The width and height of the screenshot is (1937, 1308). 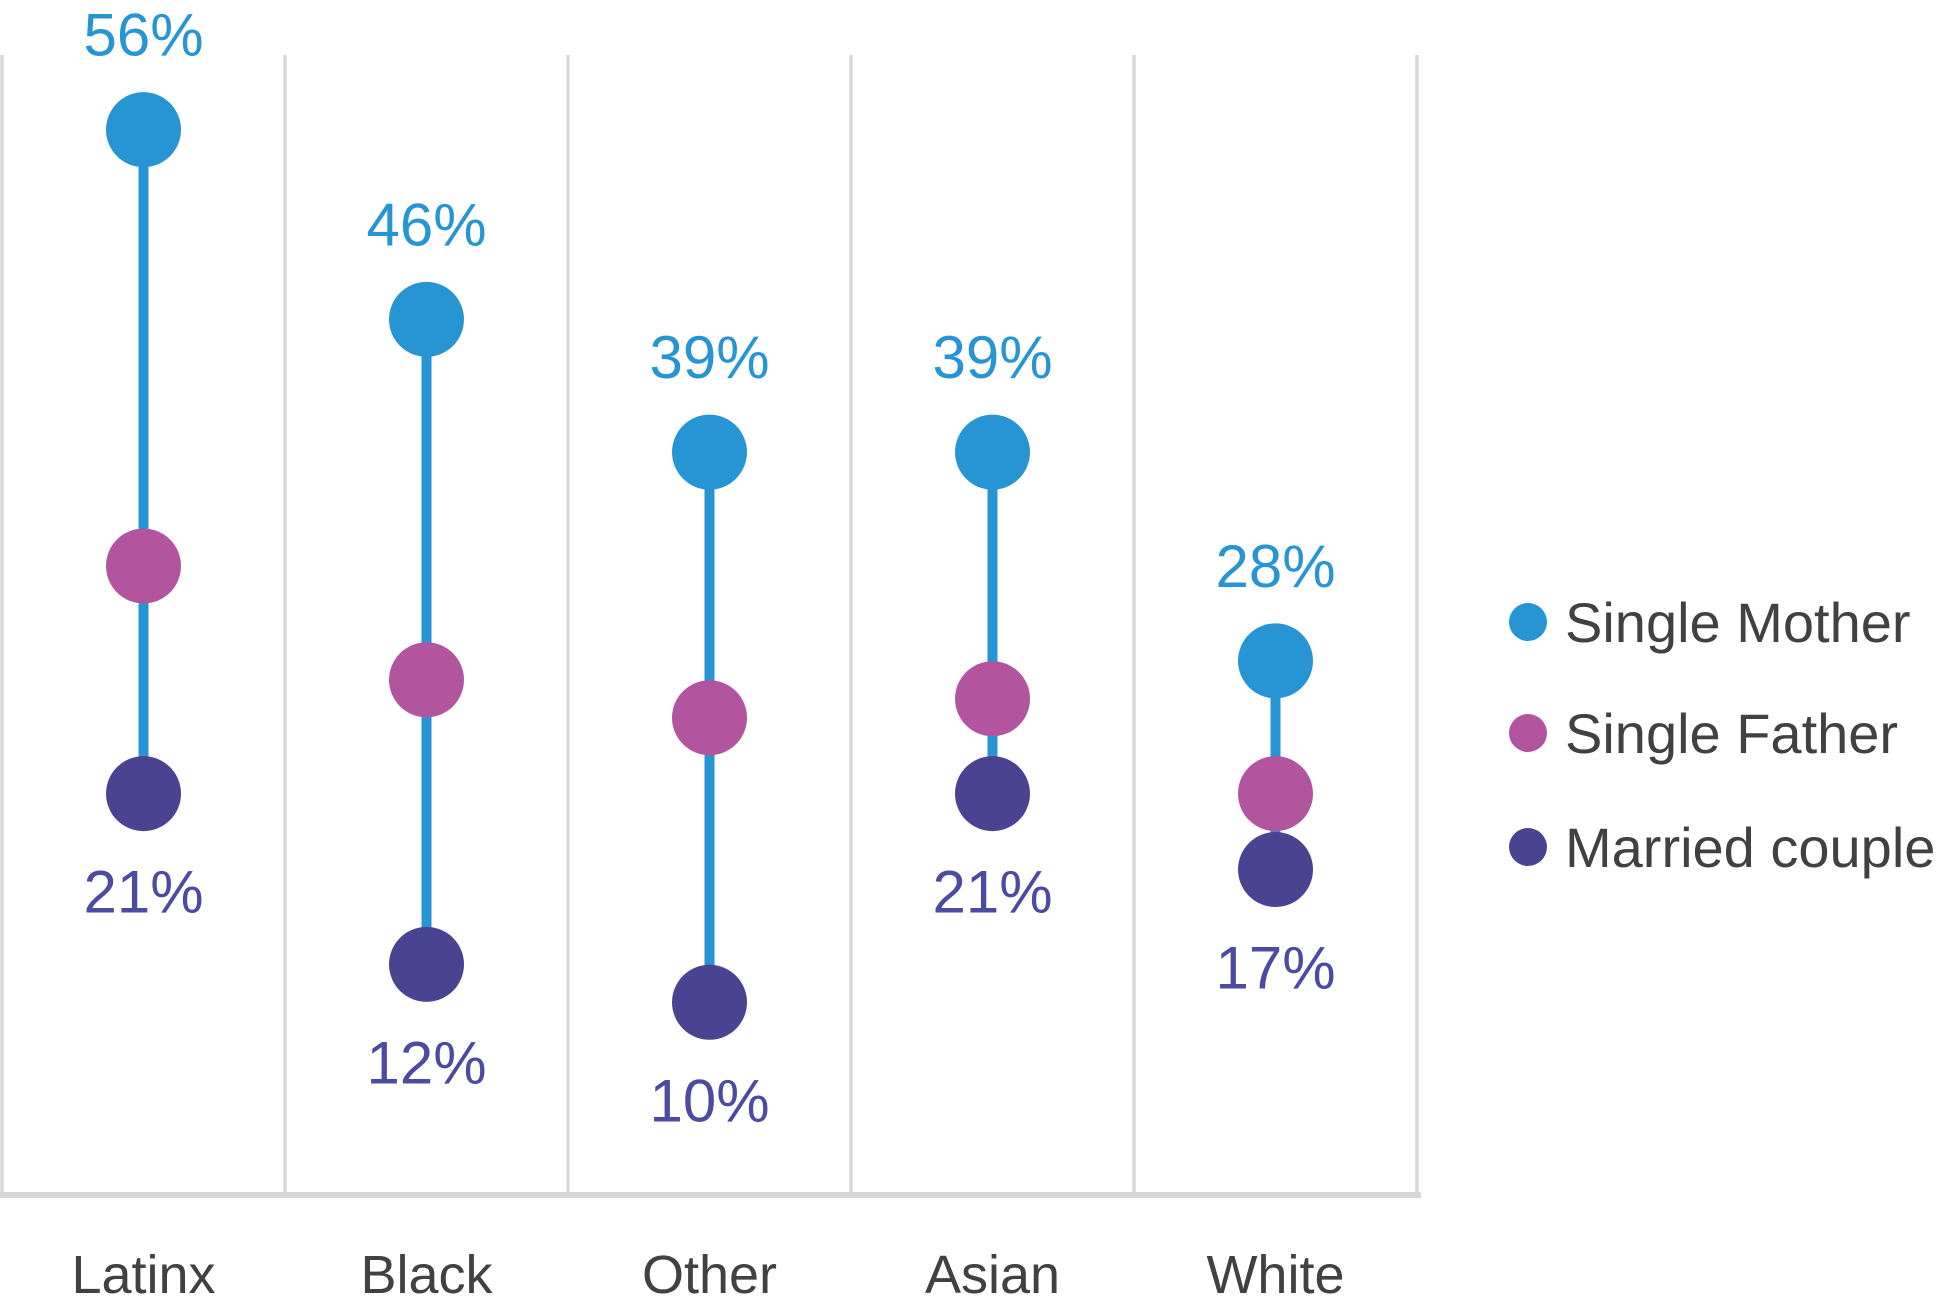 What do you see at coordinates (709, 357) in the screenshot?
I see `value-label-above-other: 39%` at bounding box center [709, 357].